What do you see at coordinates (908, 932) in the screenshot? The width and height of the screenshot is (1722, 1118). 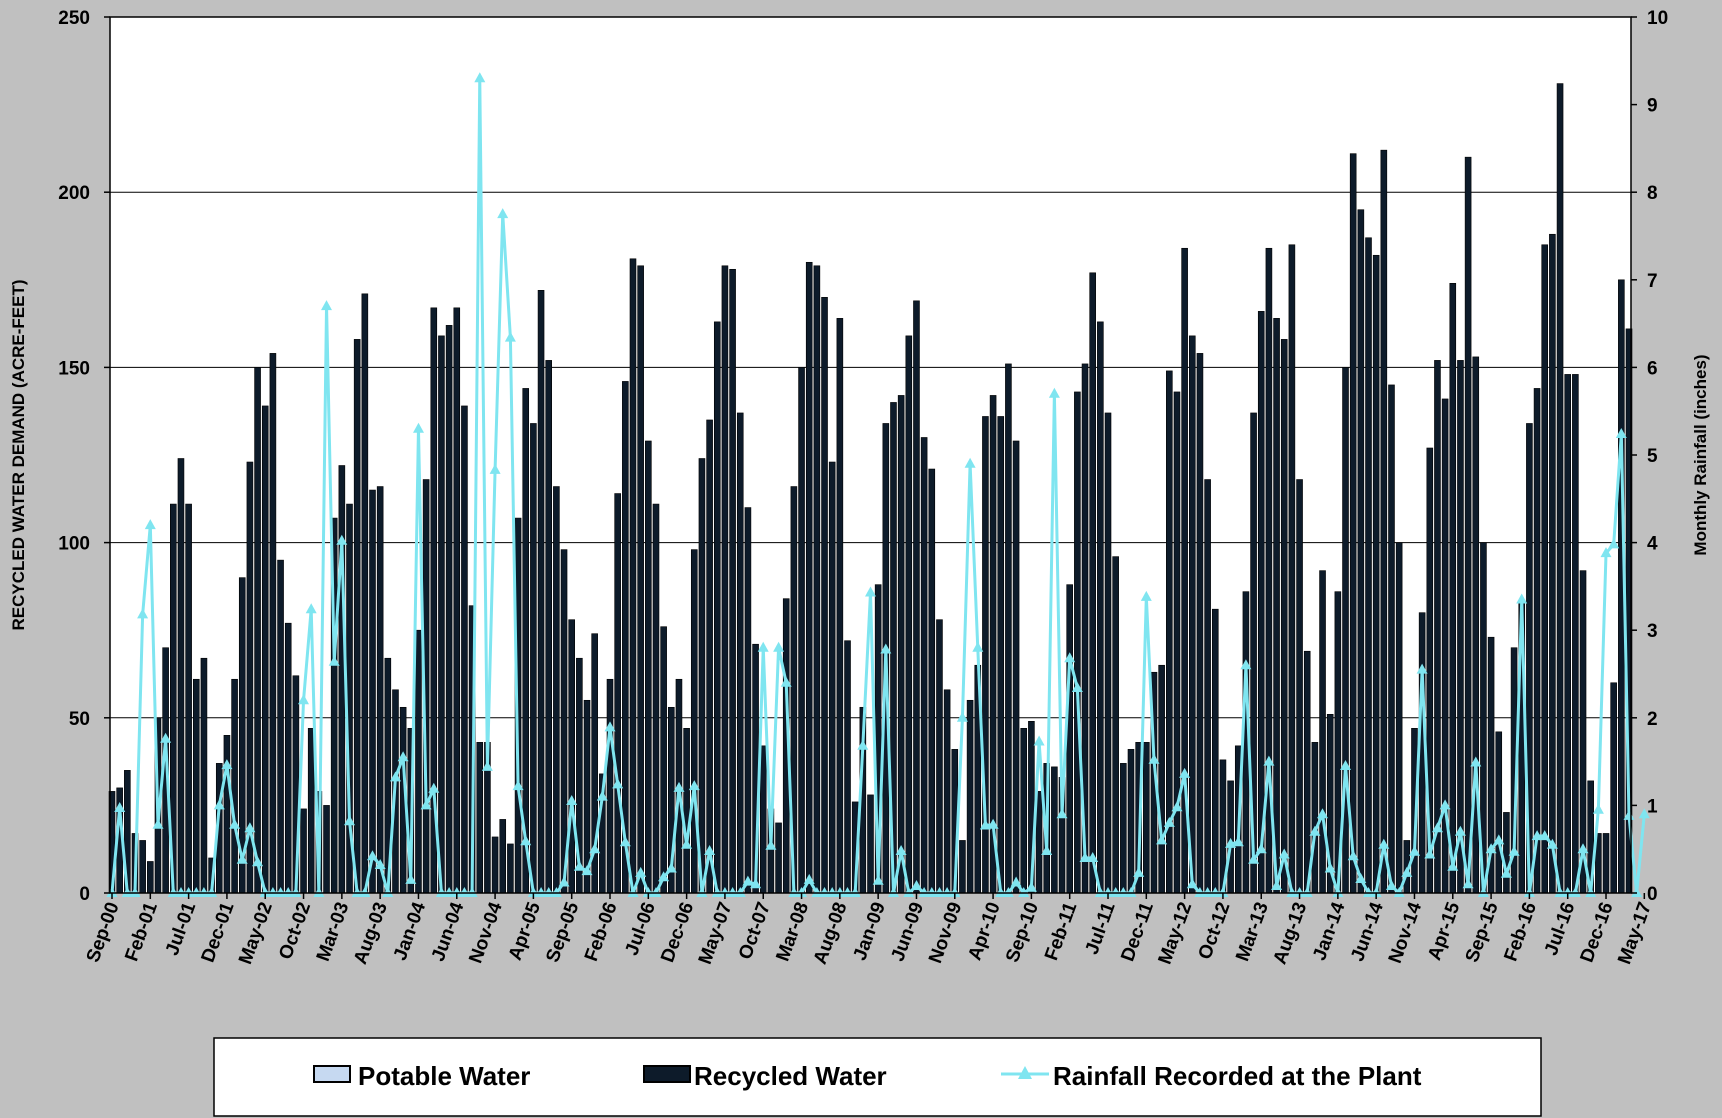 I see `x-tick-label: Jun-09` at bounding box center [908, 932].